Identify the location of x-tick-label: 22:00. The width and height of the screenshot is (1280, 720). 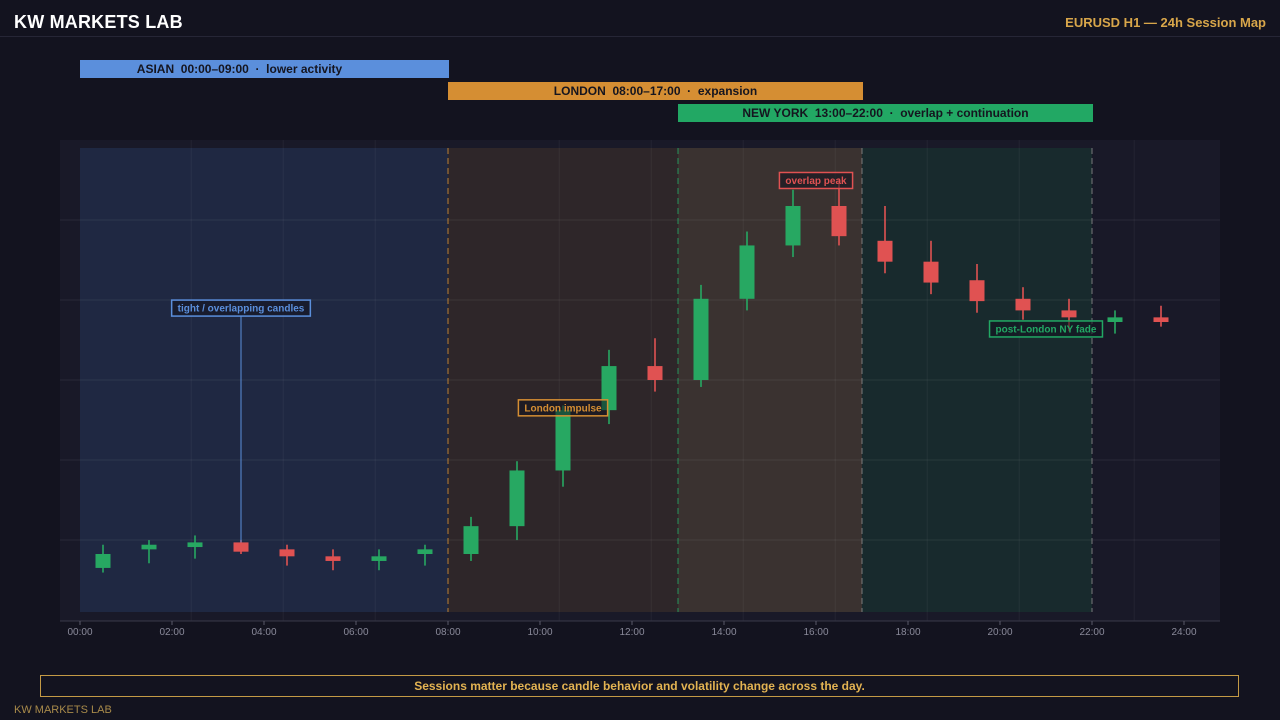
(1091, 632).